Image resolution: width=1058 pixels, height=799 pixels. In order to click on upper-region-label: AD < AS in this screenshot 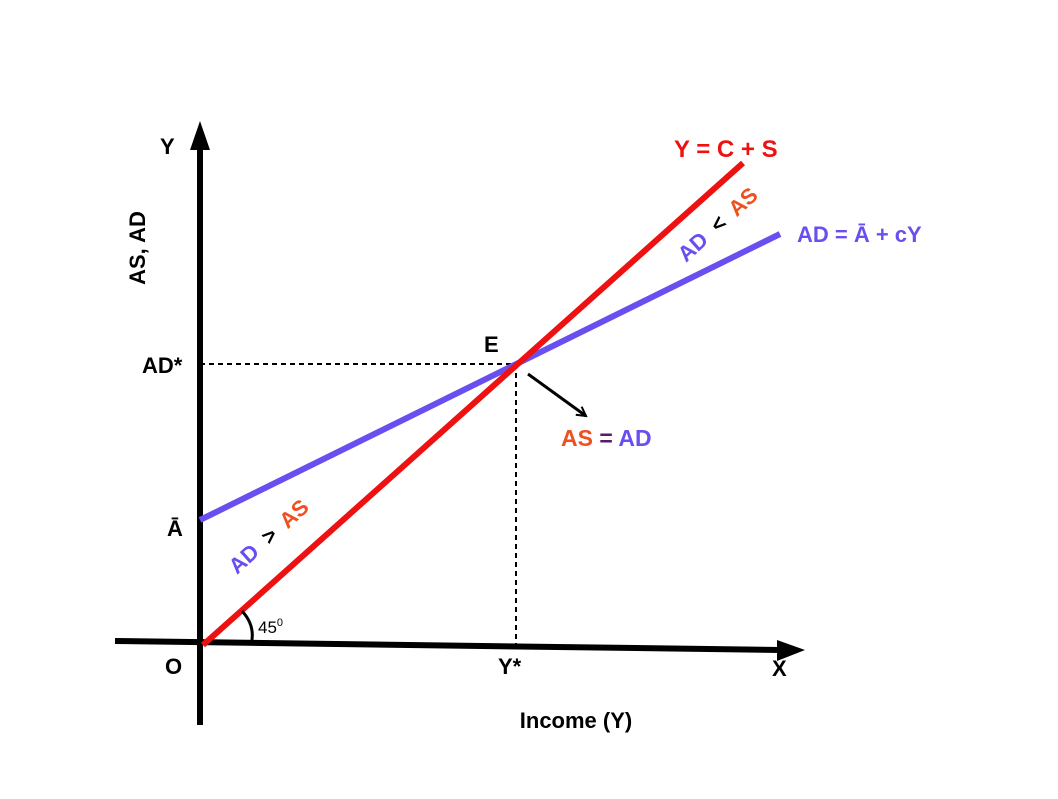, I will do `click(718, 224)`.